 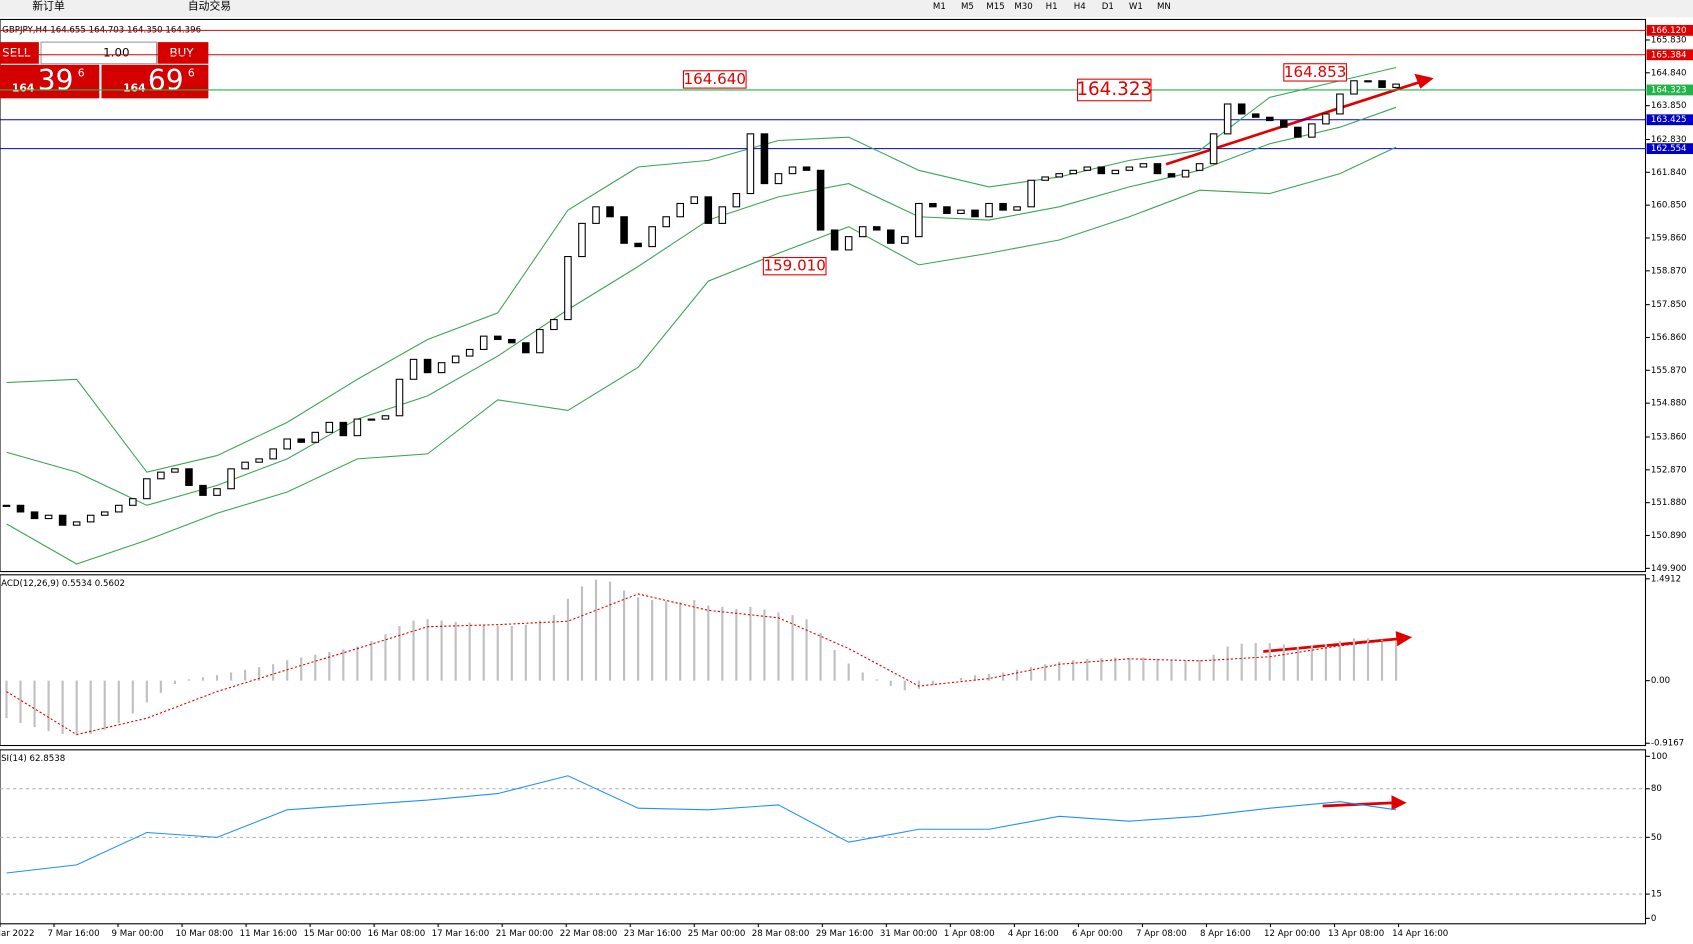 I want to click on x-tick-label: 22 Mar 08:00, so click(x=589, y=934).